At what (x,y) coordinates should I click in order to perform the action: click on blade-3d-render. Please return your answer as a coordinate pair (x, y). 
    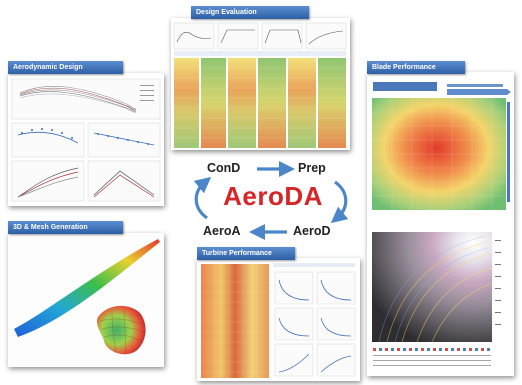
    Looking at the image, I should click on (87, 297).